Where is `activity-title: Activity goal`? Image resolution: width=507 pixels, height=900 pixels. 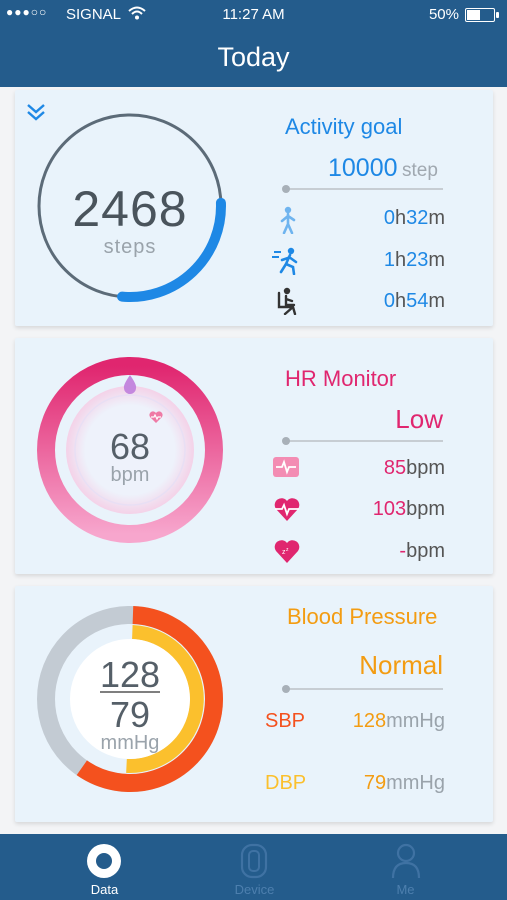
activity-title: Activity goal is located at coordinates (344, 126).